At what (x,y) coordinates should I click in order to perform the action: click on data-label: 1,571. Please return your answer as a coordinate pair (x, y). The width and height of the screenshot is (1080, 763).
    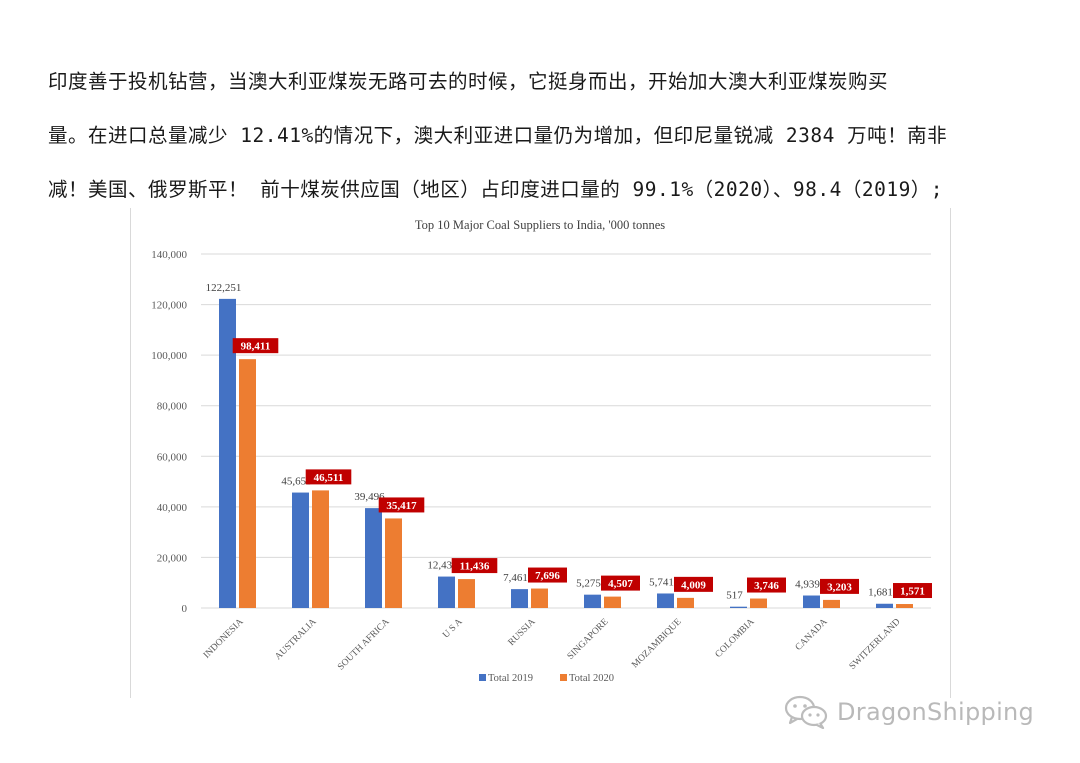
    Looking at the image, I should click on (912, 592).